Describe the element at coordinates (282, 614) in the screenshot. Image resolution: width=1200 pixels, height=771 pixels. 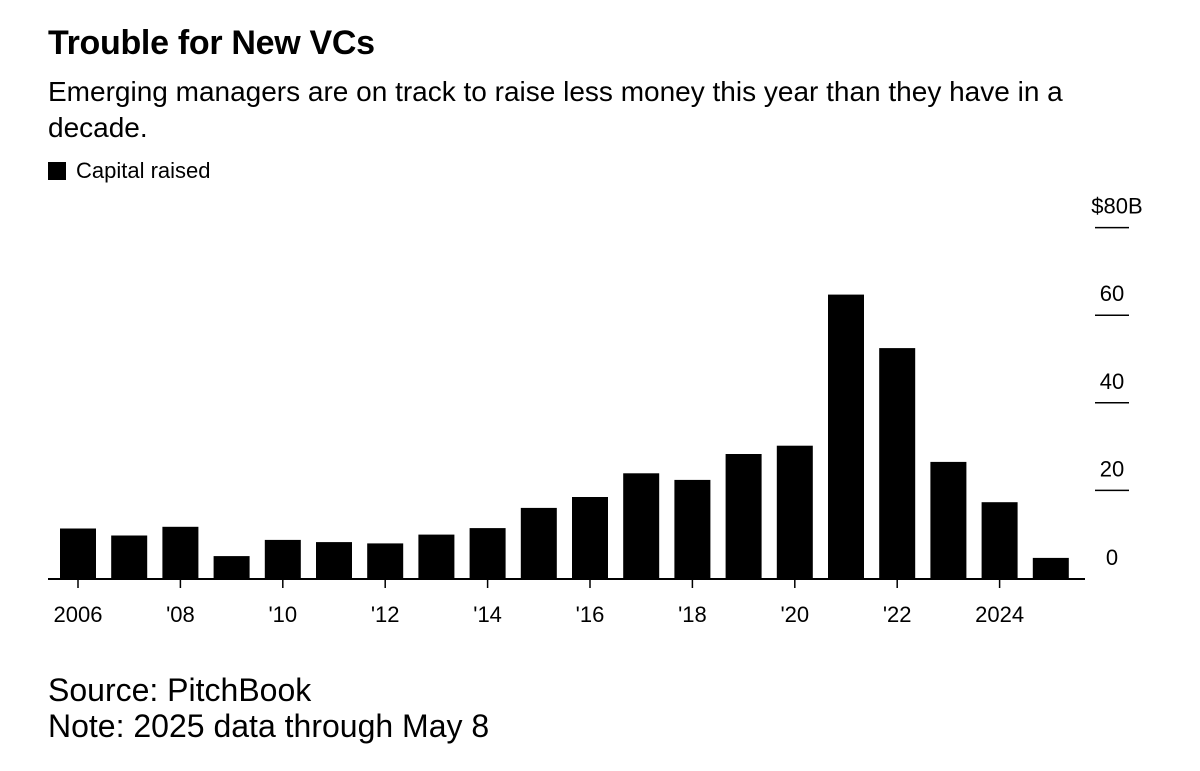
I see `x-tick-label-2010: '10` at that location.